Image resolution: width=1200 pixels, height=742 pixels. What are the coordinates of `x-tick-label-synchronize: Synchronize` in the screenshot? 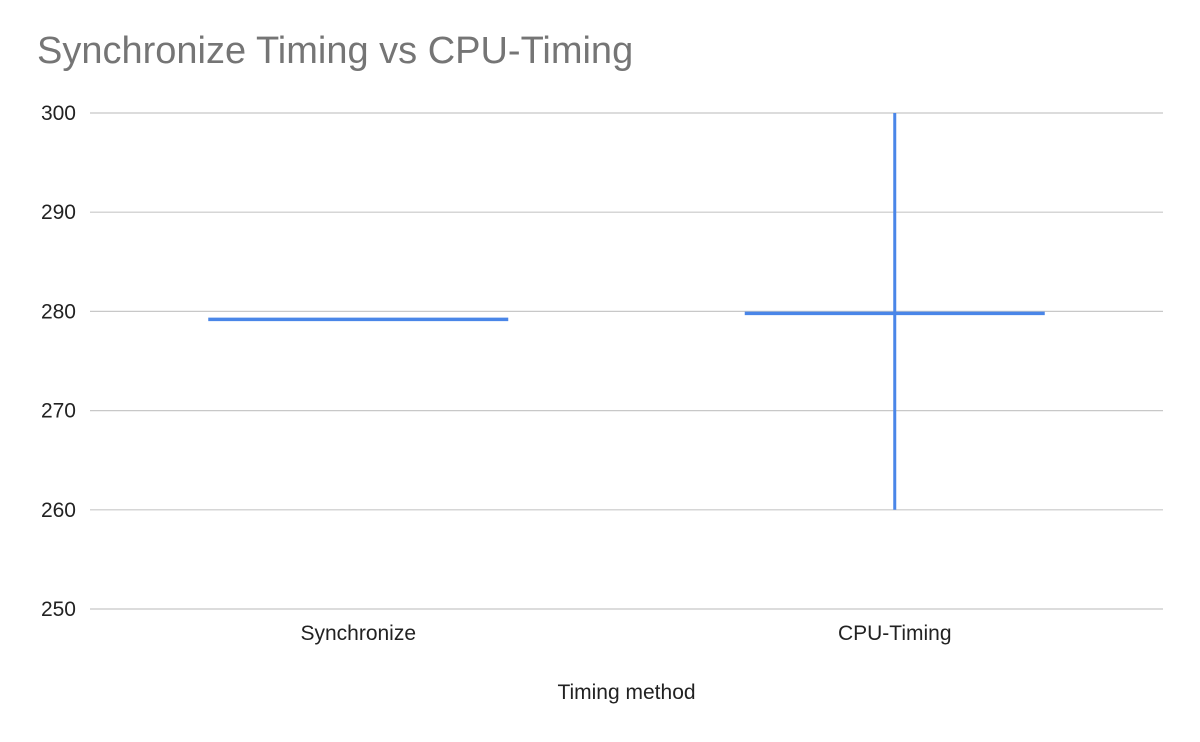 It's located at (358, 633).